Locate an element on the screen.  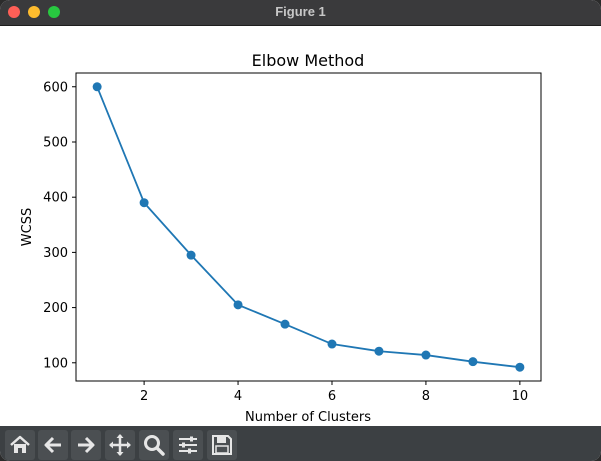
matplotlib-toolbar is located at coordinates (300, 443).